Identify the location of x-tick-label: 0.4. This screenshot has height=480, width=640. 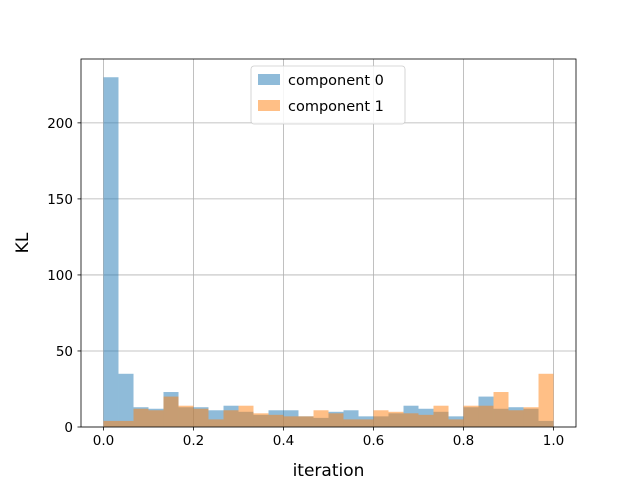
(283, 441).